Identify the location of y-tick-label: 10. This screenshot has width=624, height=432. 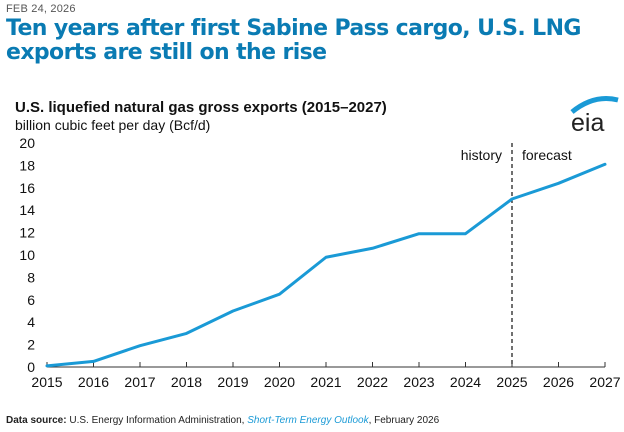
(27, 255).